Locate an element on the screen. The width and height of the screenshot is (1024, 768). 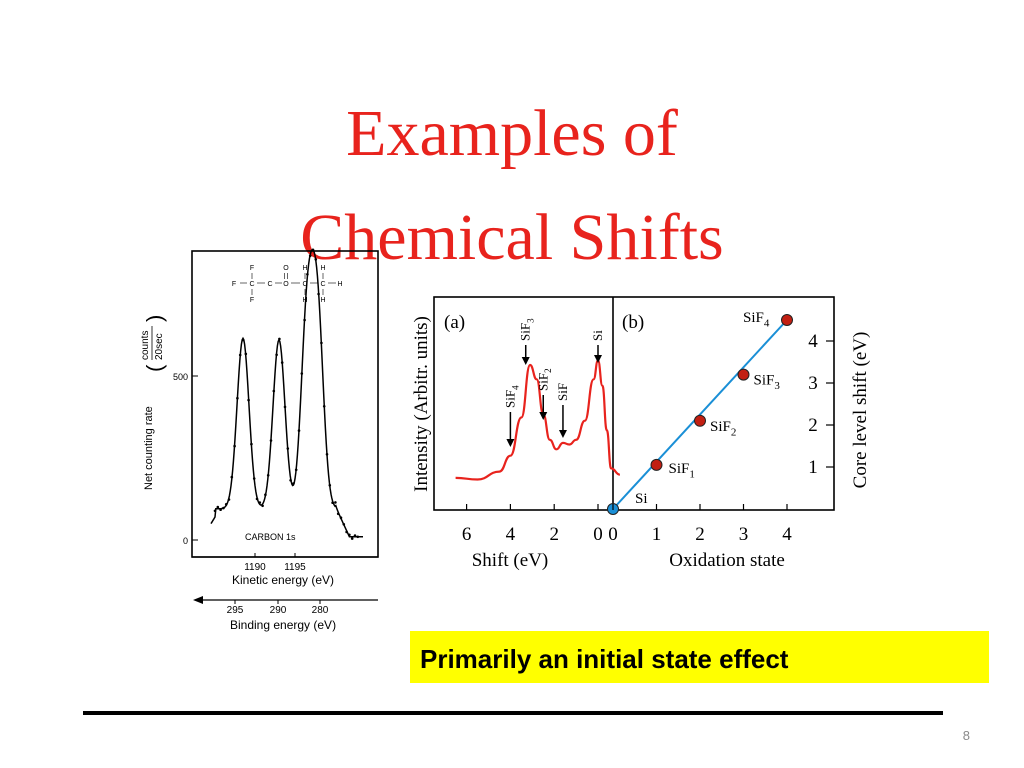
panel-b-point-label: Si is located at coordinates (641, 499).